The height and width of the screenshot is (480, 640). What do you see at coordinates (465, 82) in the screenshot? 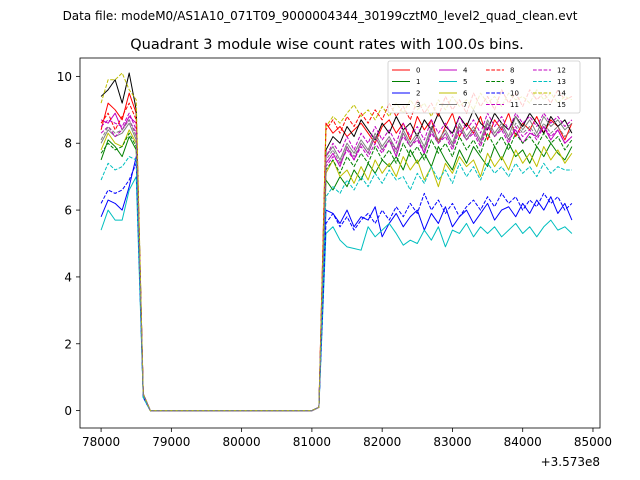
I see `legend-label-module-5: 5` at bounding box center [465, 82].